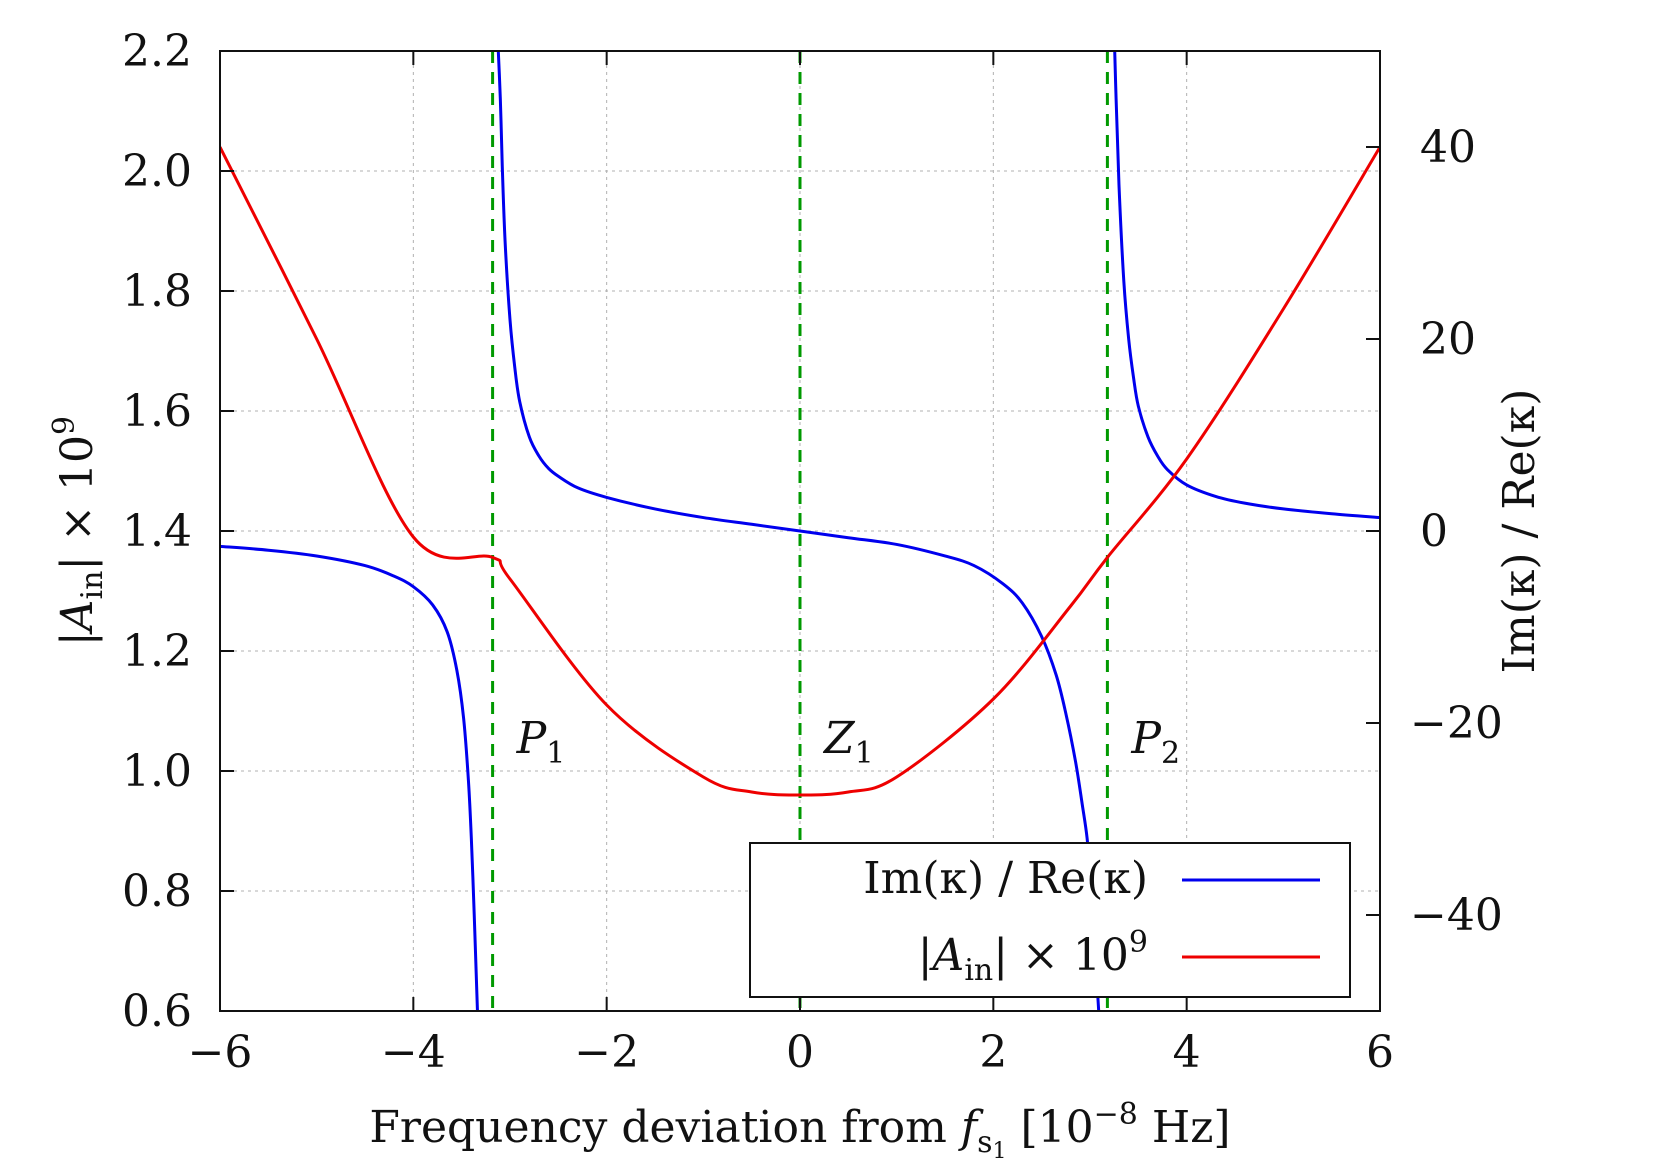  I want to click on legend: Im(κ) / Re(κ) |Ain| × 109, so click(1050, 920).